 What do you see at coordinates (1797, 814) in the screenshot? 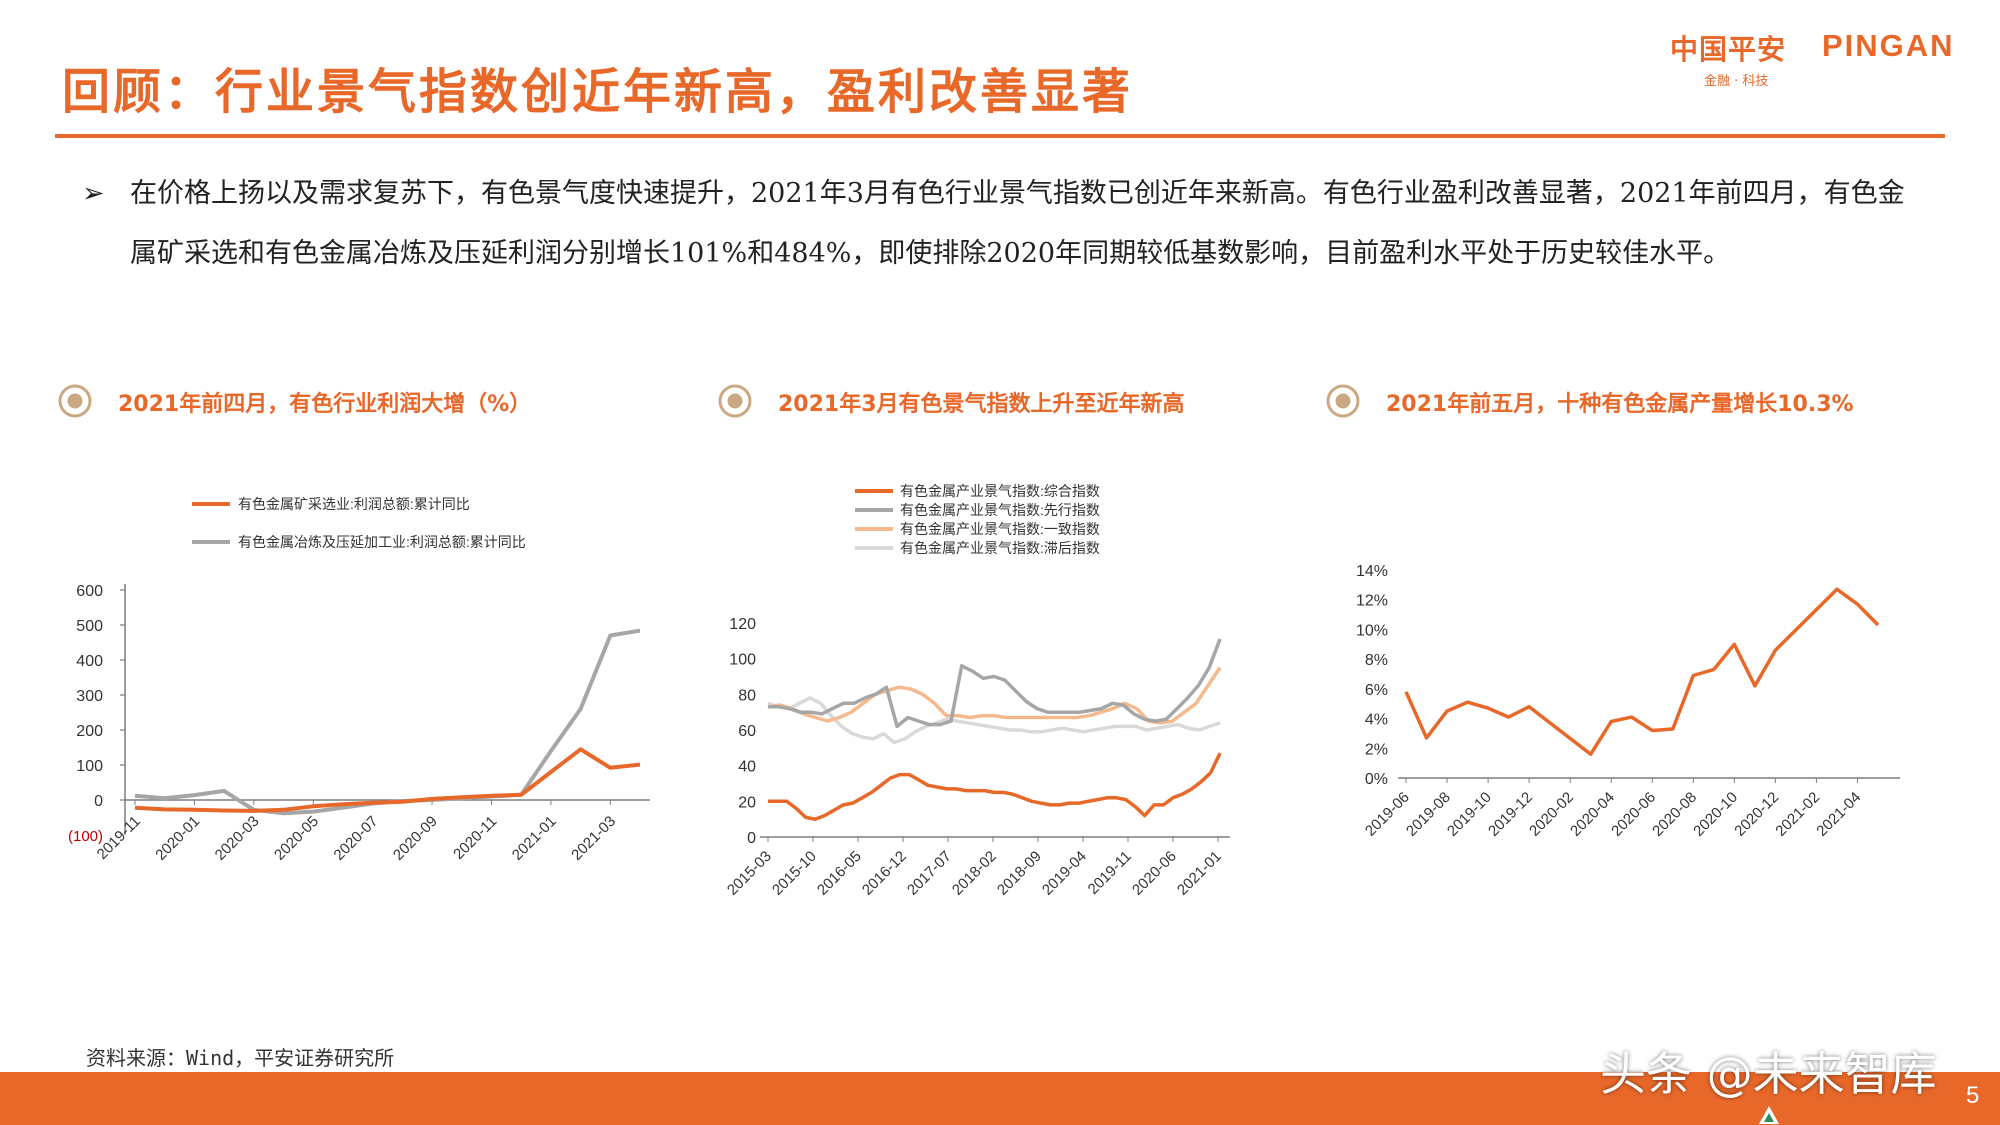
I see `x-tick-label: 2021-02` at bounding box center [1797, 814].